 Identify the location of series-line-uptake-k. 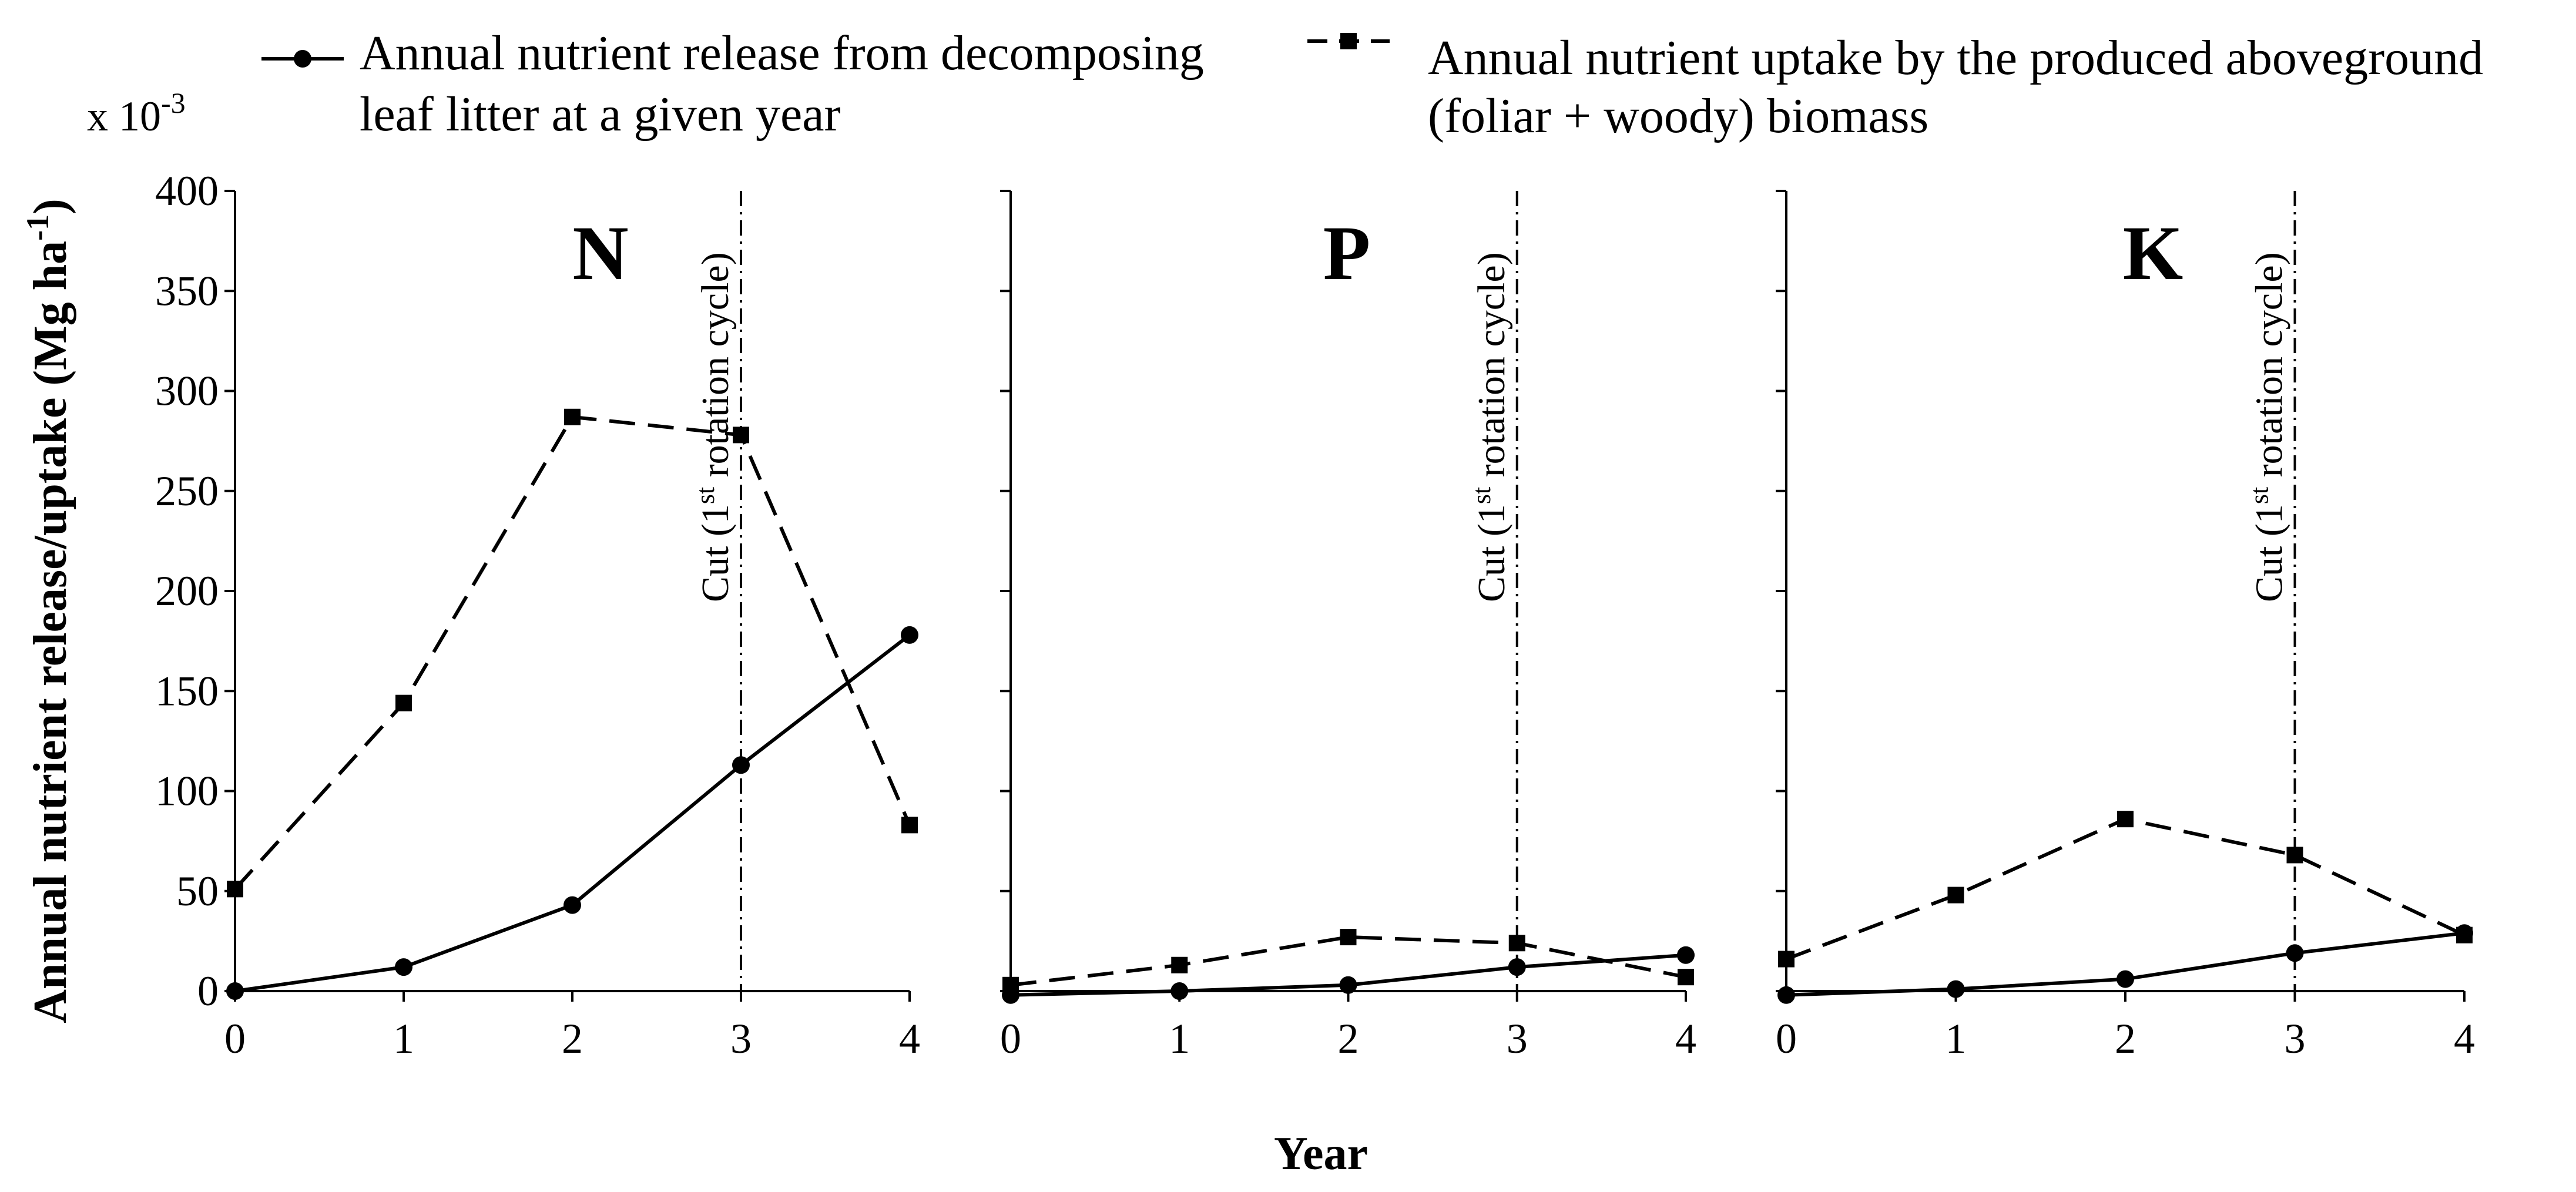
(2125, 889).